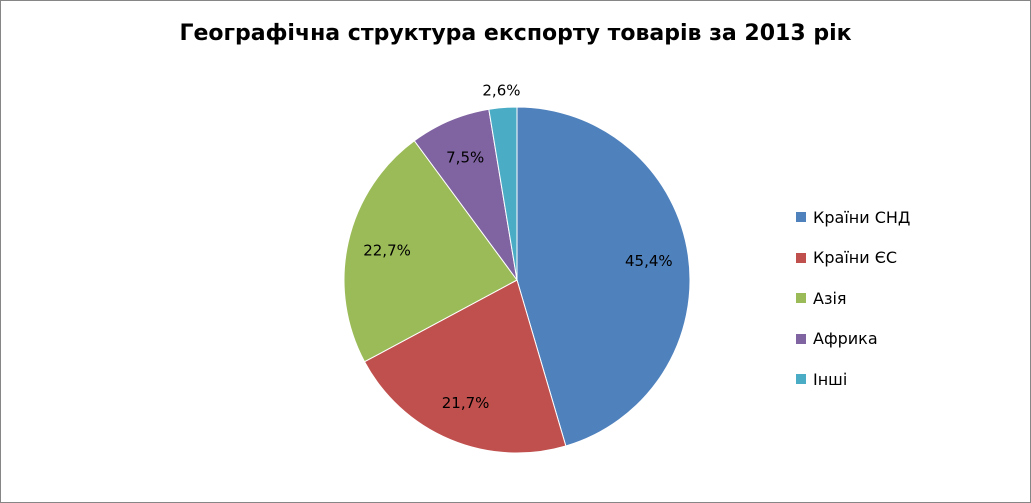 The width and height of the screenshot is (1031, 503). What do you see at coordinates (501, 90) in the screenshot?
I see `data-label-4: 2,6%` at bounding box center [501, 90].